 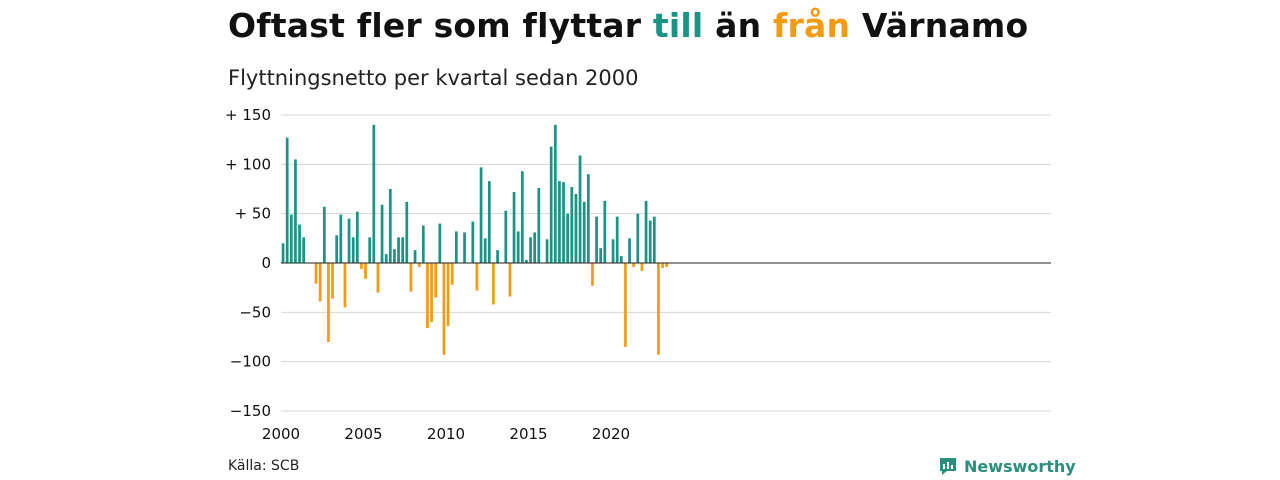 I want to click on title-part5: Värnamo, so click(x=939, y=25).